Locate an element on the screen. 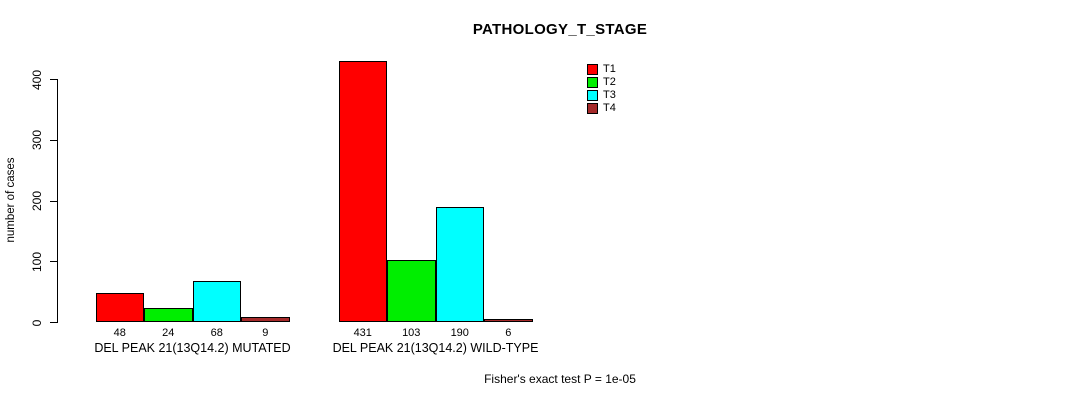  legend-swatch-t1 is located at coordinates (592, 69).